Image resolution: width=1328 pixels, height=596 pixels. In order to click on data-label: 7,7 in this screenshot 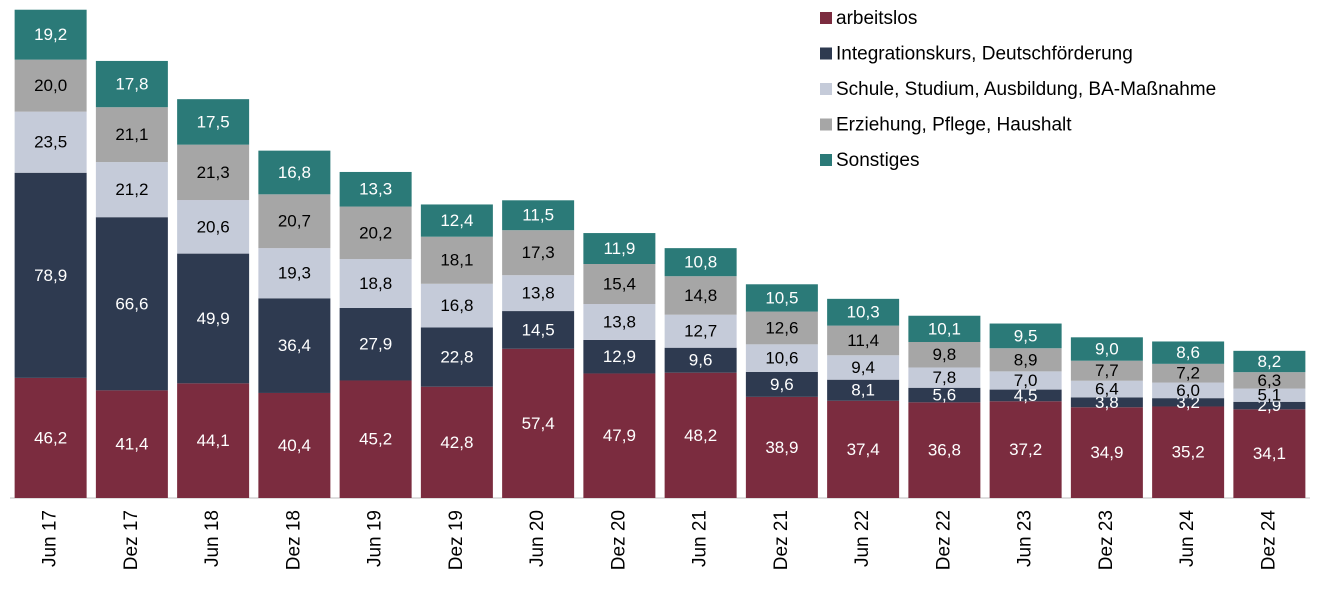, I will do `click(1107, 370)`.